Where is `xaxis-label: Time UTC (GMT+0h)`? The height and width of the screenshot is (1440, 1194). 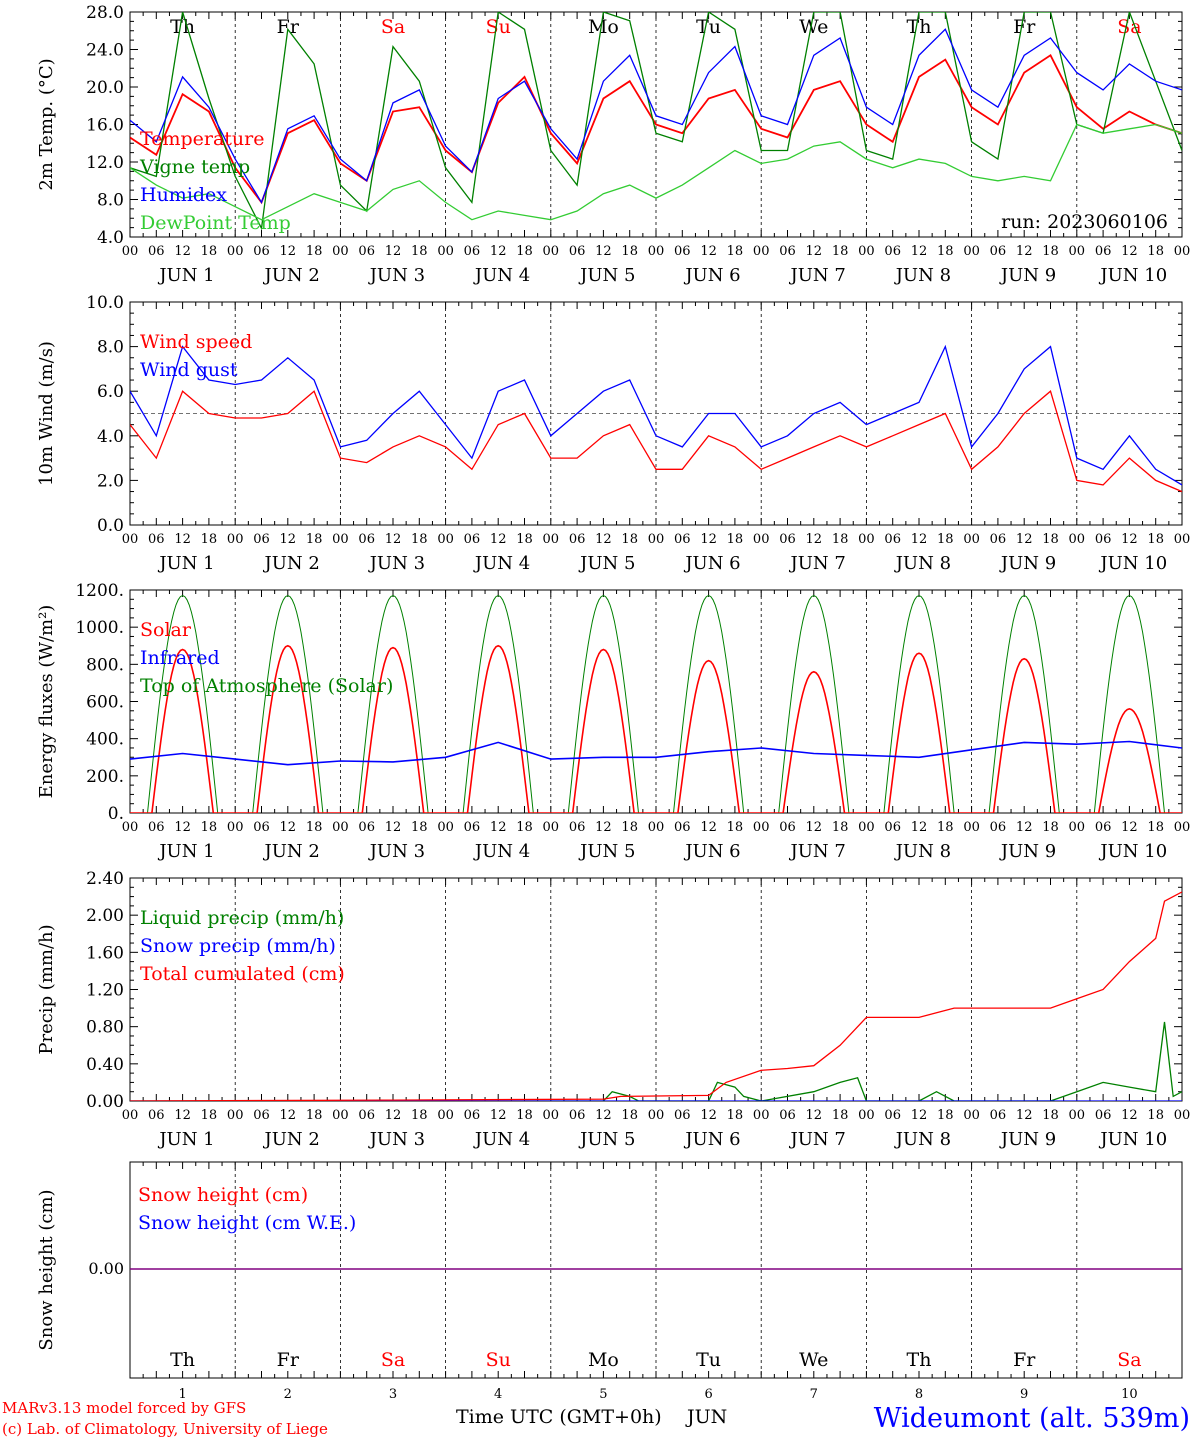 xaxis-label: Time UTC (GMT+0h) is located at coordinates (559, 1417).